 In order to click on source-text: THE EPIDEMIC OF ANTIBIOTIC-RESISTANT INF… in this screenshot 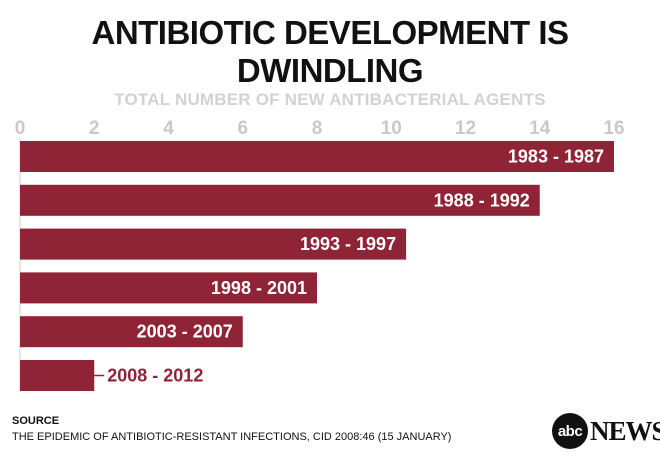, I will do `click(232, 437)`.